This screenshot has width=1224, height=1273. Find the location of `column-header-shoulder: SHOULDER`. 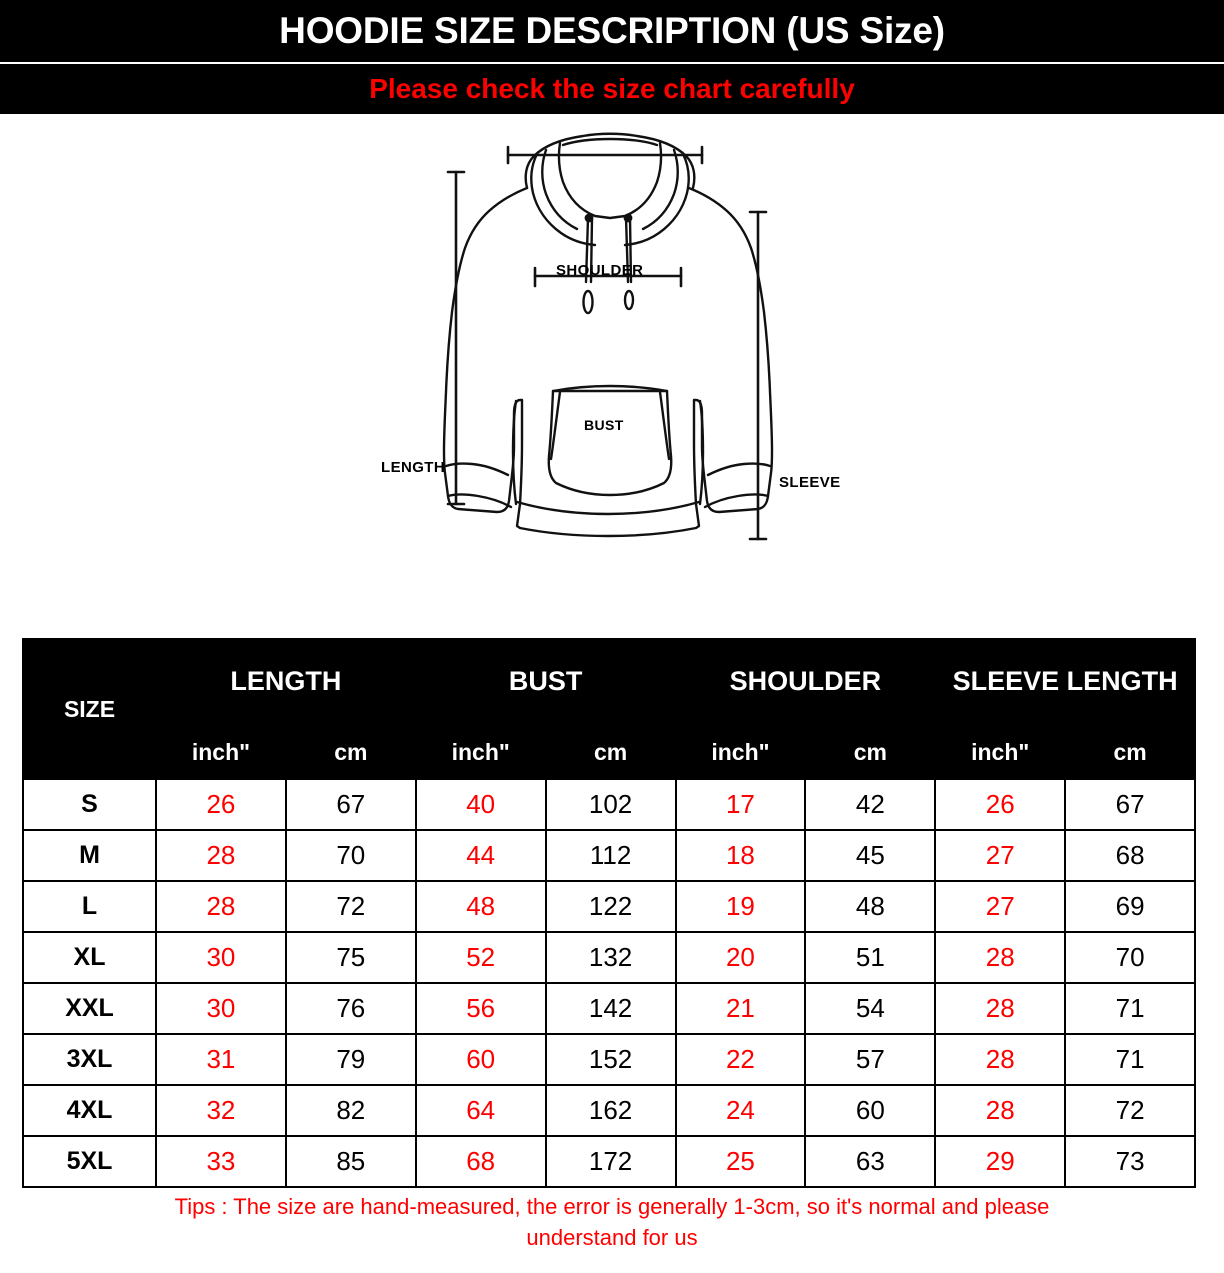

column-header-shoulder: SHOULDER is located at coordinates (805, 682).